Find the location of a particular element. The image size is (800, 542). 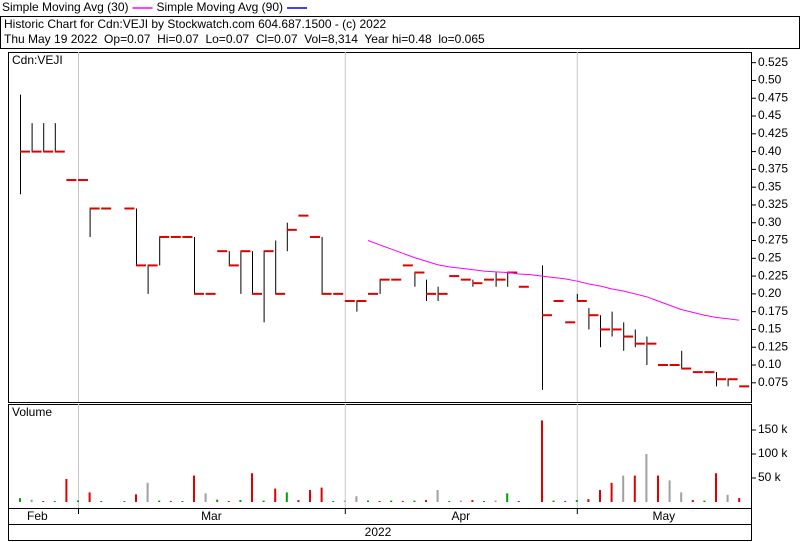

x-axis-label: 2022 is located at coordinates (378, 532).